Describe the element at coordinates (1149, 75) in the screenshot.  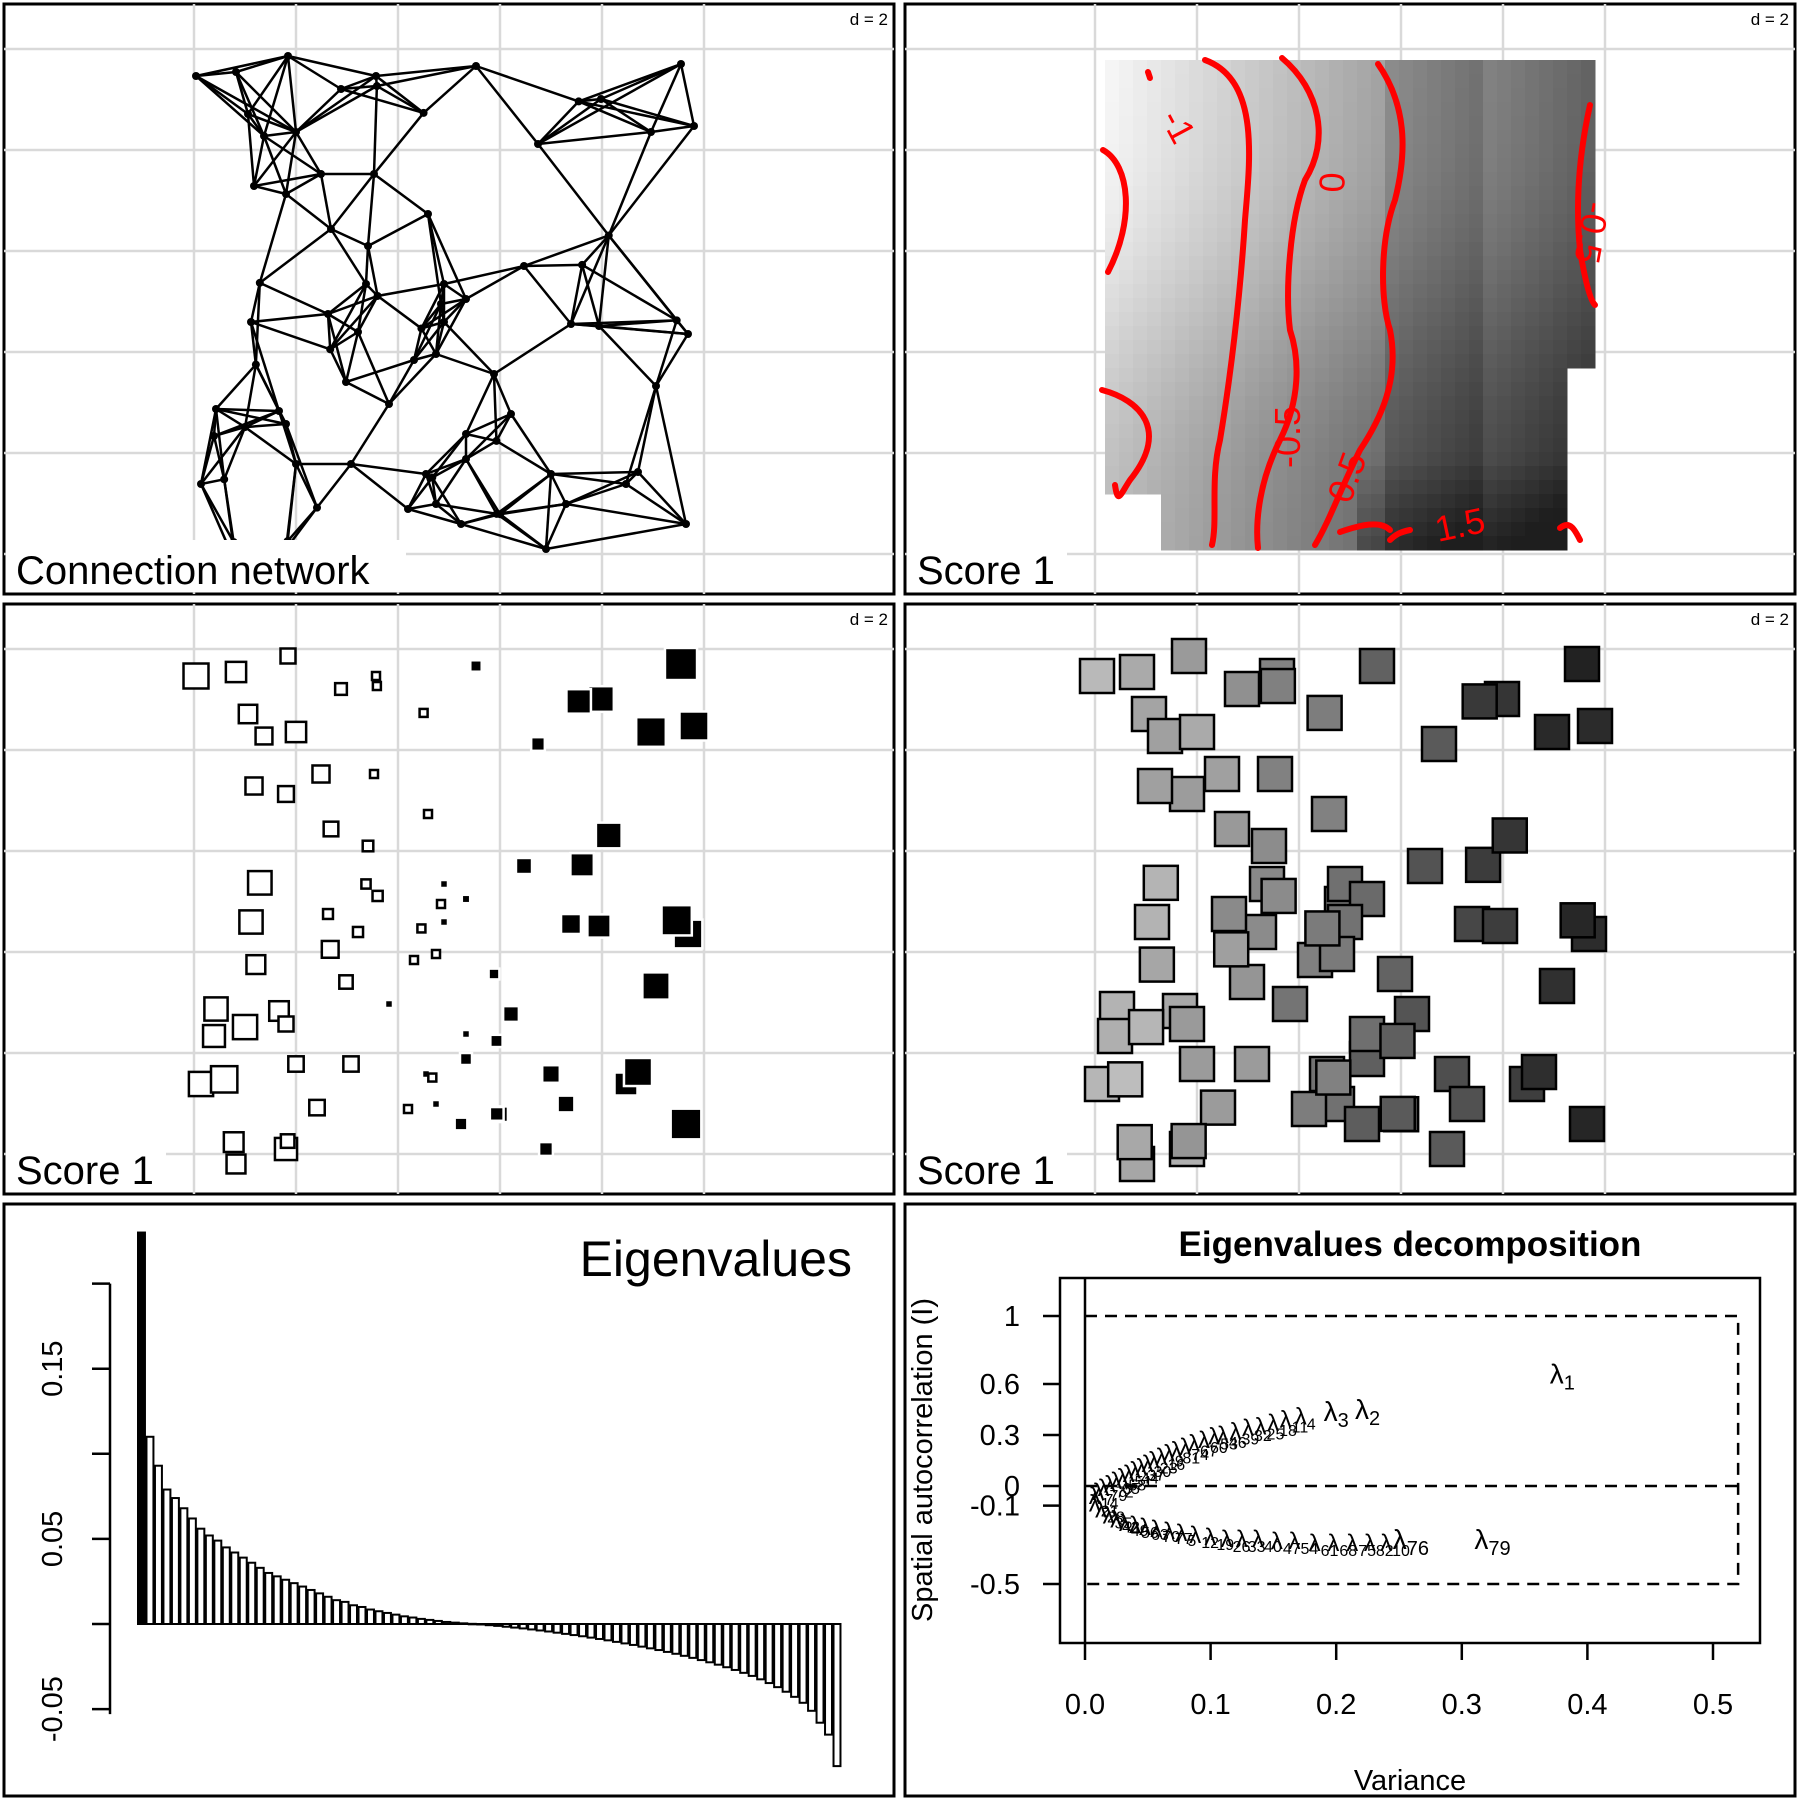
I see `contour-line` at that location.